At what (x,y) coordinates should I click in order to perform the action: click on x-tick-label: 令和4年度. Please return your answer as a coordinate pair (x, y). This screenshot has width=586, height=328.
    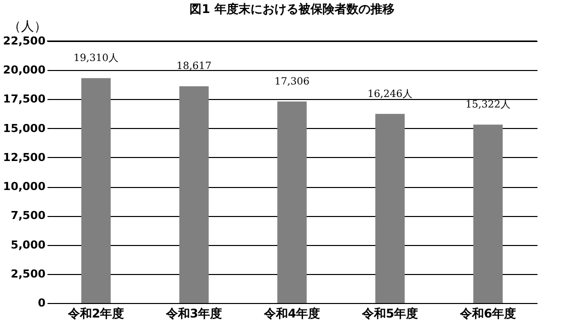
    Looking at the image, I should click on (291, 313).